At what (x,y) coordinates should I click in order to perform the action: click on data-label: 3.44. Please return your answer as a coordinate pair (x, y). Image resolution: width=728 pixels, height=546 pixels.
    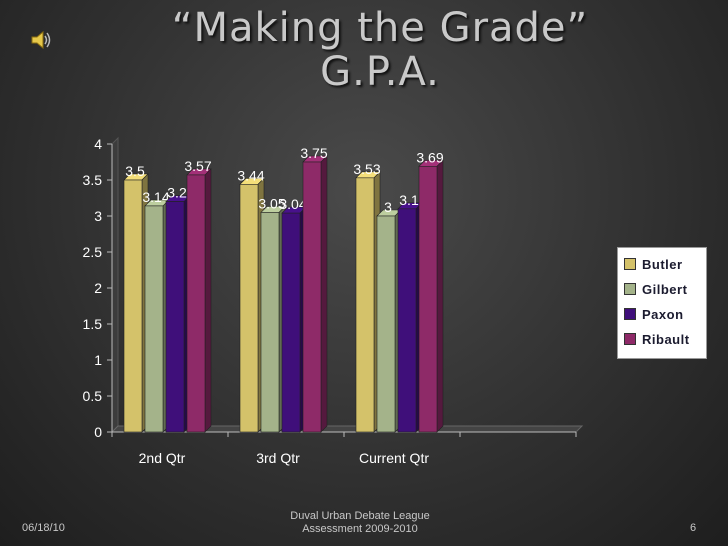
    Looking at the image, I should click on (250, 175).